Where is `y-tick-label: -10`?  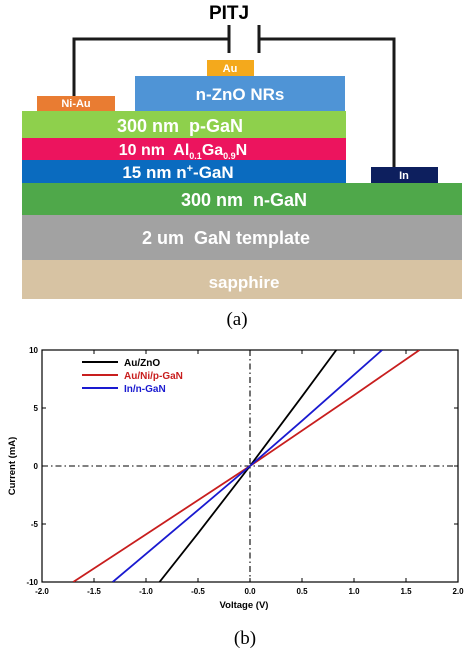 y-tick-label: -10 is located at coordinates (32, 582).